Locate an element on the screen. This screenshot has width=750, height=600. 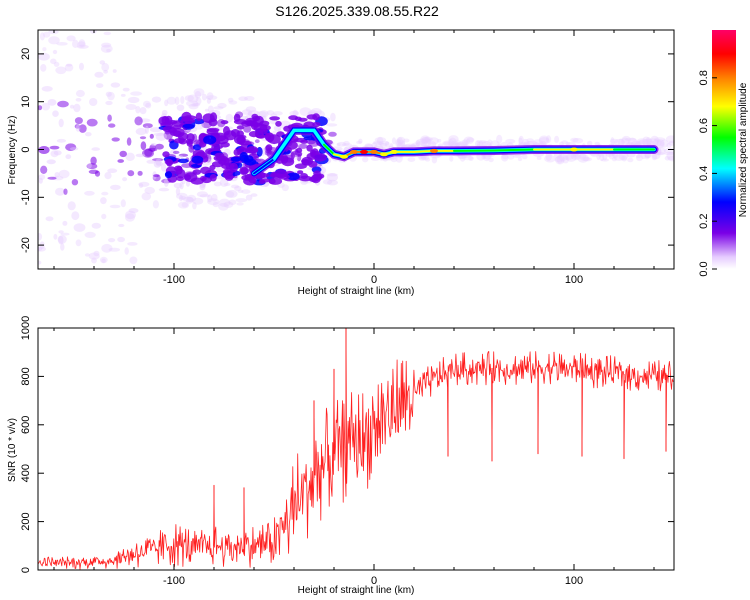
ridge-hotspot is located at coordinates (344, 156).